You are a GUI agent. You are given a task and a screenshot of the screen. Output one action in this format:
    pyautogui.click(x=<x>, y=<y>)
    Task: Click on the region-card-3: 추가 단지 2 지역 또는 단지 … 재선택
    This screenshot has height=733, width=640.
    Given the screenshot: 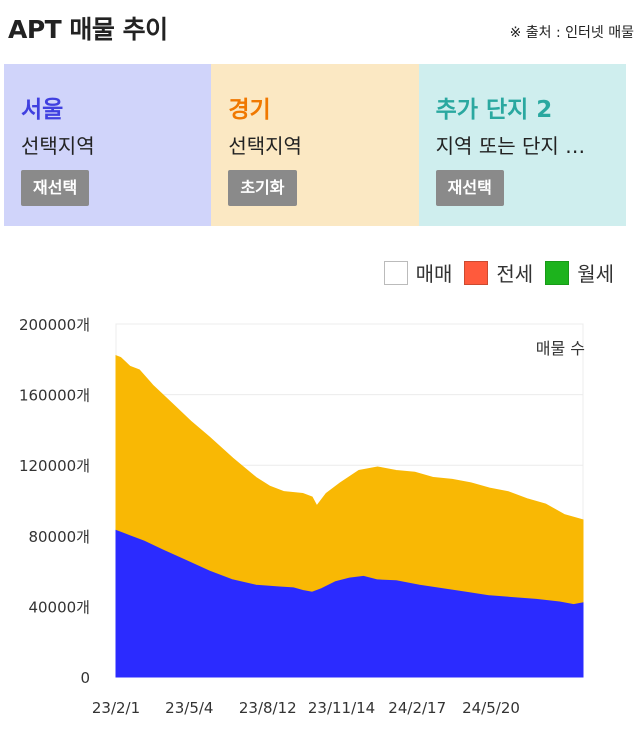 What is the action you would take?
    pyautogui.click(x=522, y=145)
    